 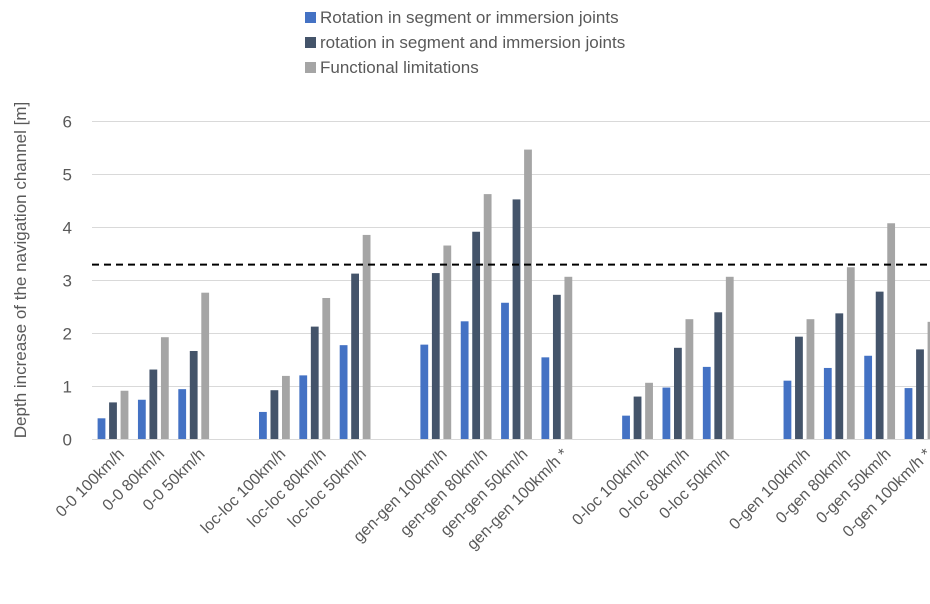 What do you see at coordinates (67, 228) in the screenshot?
I see `y-tick-label: 4` at bounding box center [67, 228].